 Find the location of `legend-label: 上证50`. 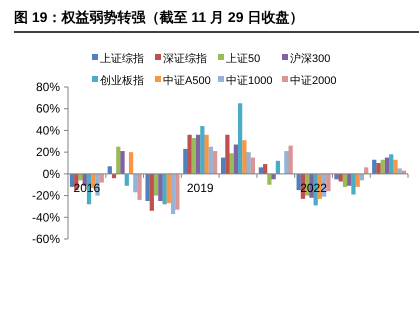

legend-label: 上证50 is located at coordinates (243, 58).